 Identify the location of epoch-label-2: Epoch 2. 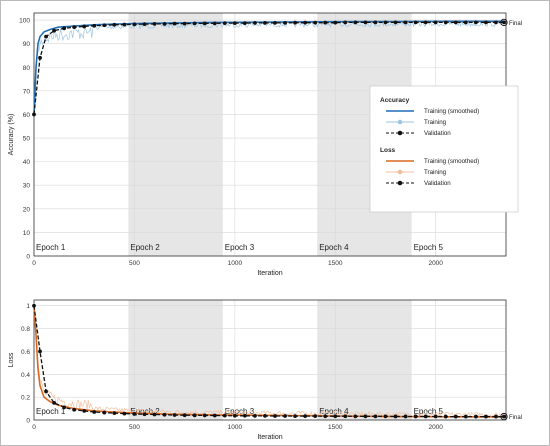
(145, 411).